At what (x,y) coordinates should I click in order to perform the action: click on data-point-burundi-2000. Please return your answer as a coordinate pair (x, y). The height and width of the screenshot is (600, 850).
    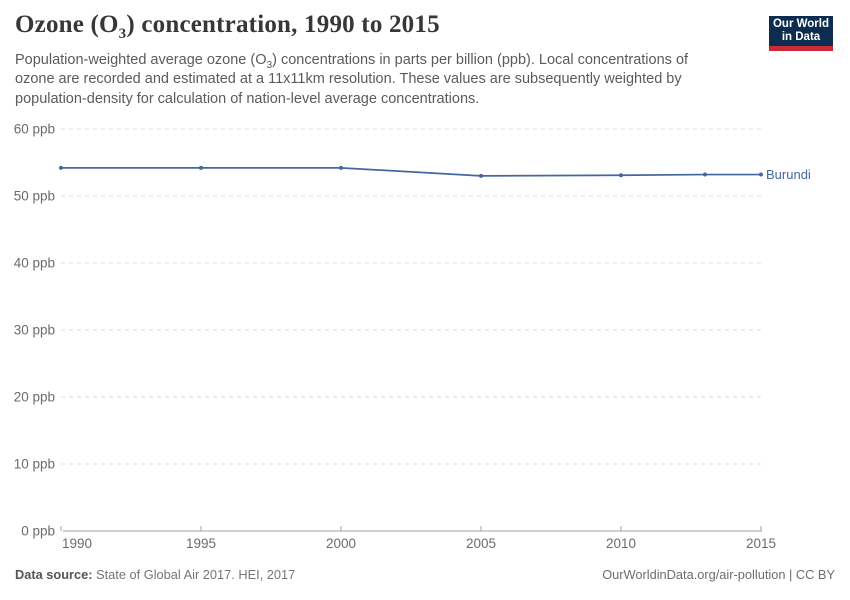
    Looking at the image, I should click on (341, 167).